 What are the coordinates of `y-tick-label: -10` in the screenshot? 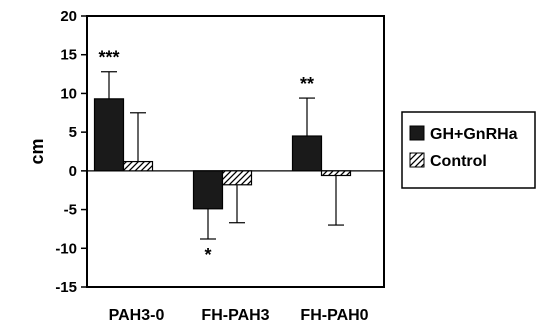 It's located at (66, 248).